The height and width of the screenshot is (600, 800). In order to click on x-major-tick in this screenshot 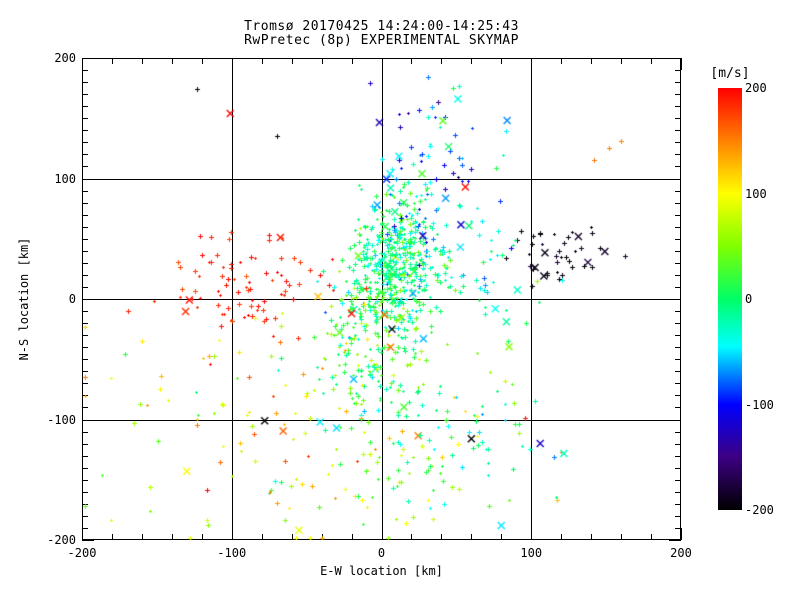, I will do `click(681, 534)`.